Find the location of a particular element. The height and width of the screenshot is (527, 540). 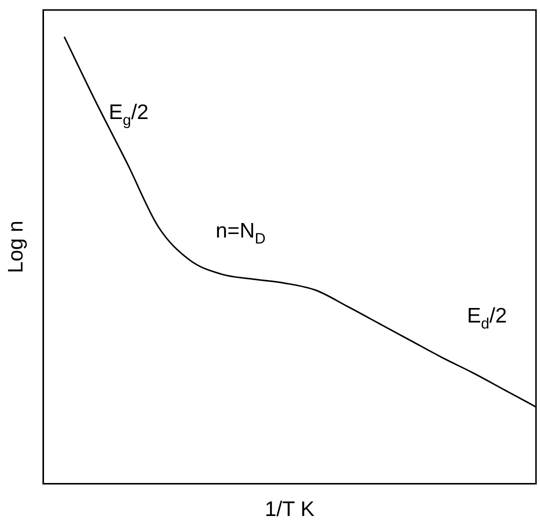

y-axis-title: Log n is located at coordinates (16, 247).